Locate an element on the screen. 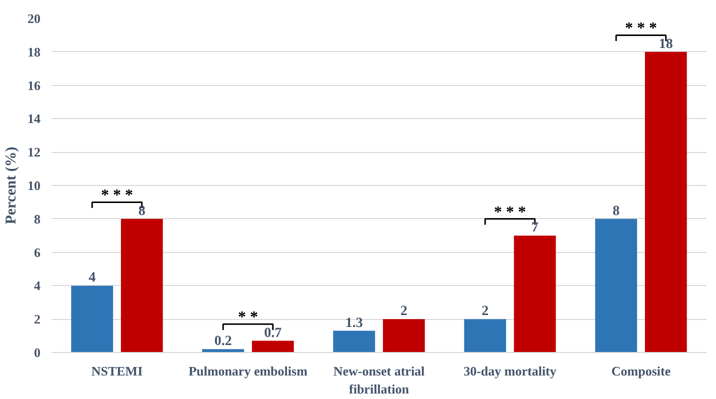  y-tick-label: 2 is located at coordinates (37, 319).